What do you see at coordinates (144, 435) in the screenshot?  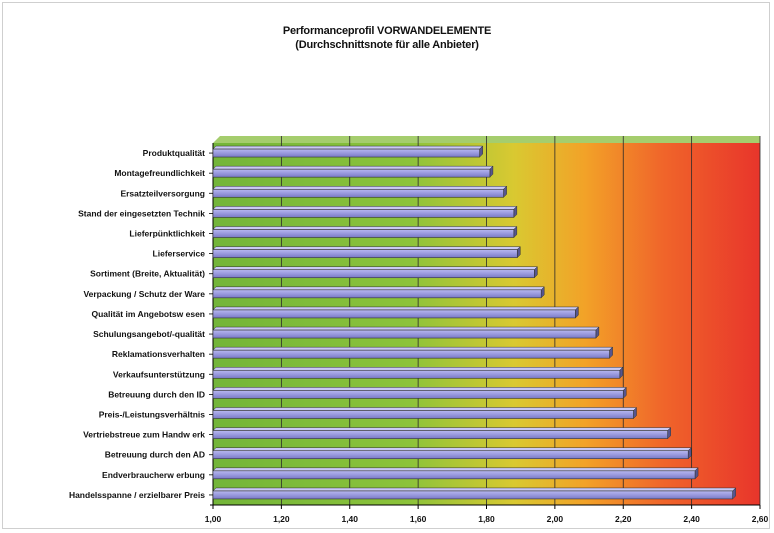 I see `category-label: Vertriebstreue zum Handw erk` at bounding box center [144, 435].